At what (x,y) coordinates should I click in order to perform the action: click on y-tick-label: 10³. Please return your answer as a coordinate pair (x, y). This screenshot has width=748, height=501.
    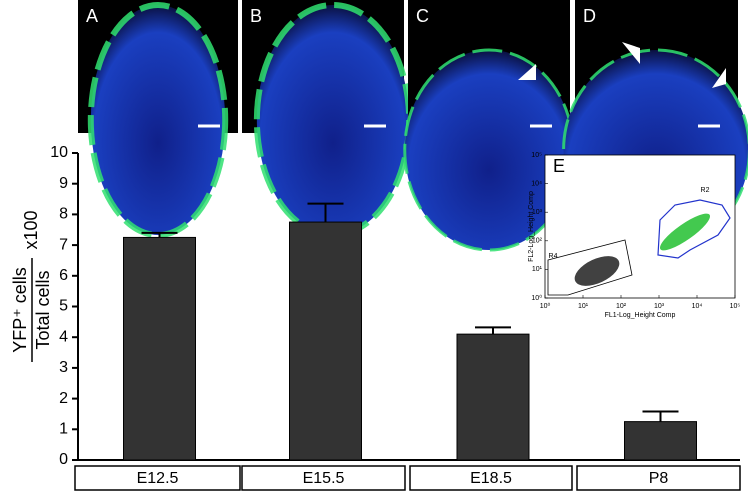
    Looking at the image, I should click on (537, 212).